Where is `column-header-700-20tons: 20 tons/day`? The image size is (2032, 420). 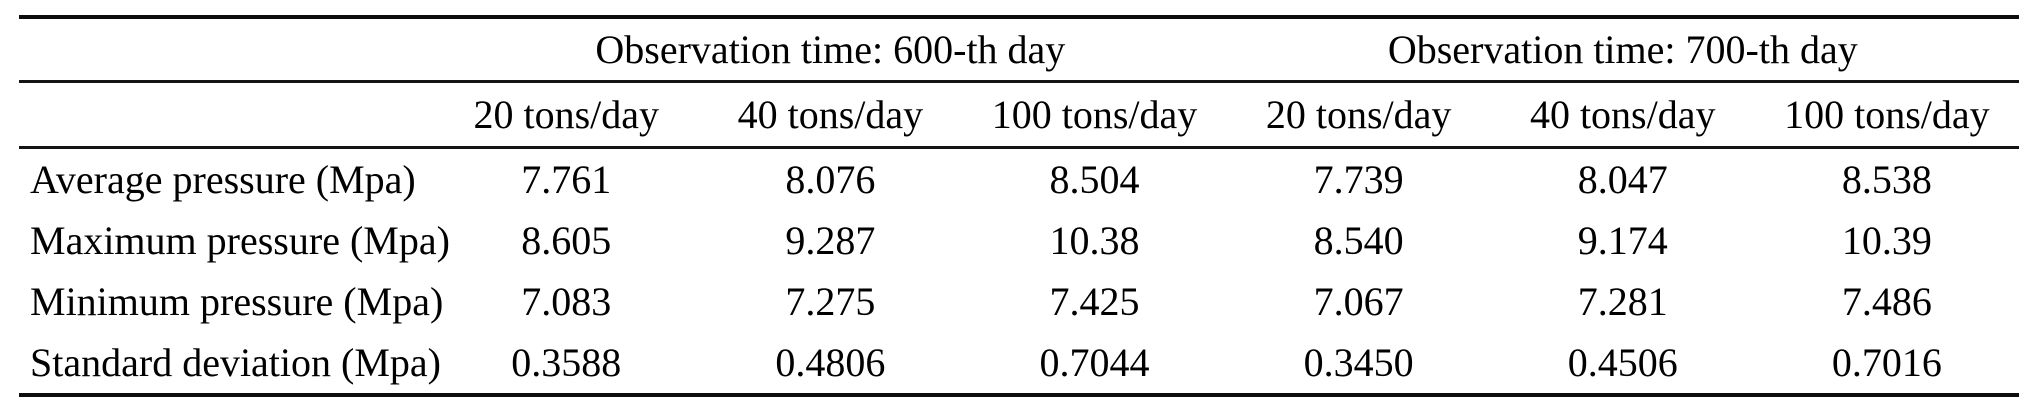
column-header-700-20tons: 20 tons/day is located at coordinates (1358, 115).